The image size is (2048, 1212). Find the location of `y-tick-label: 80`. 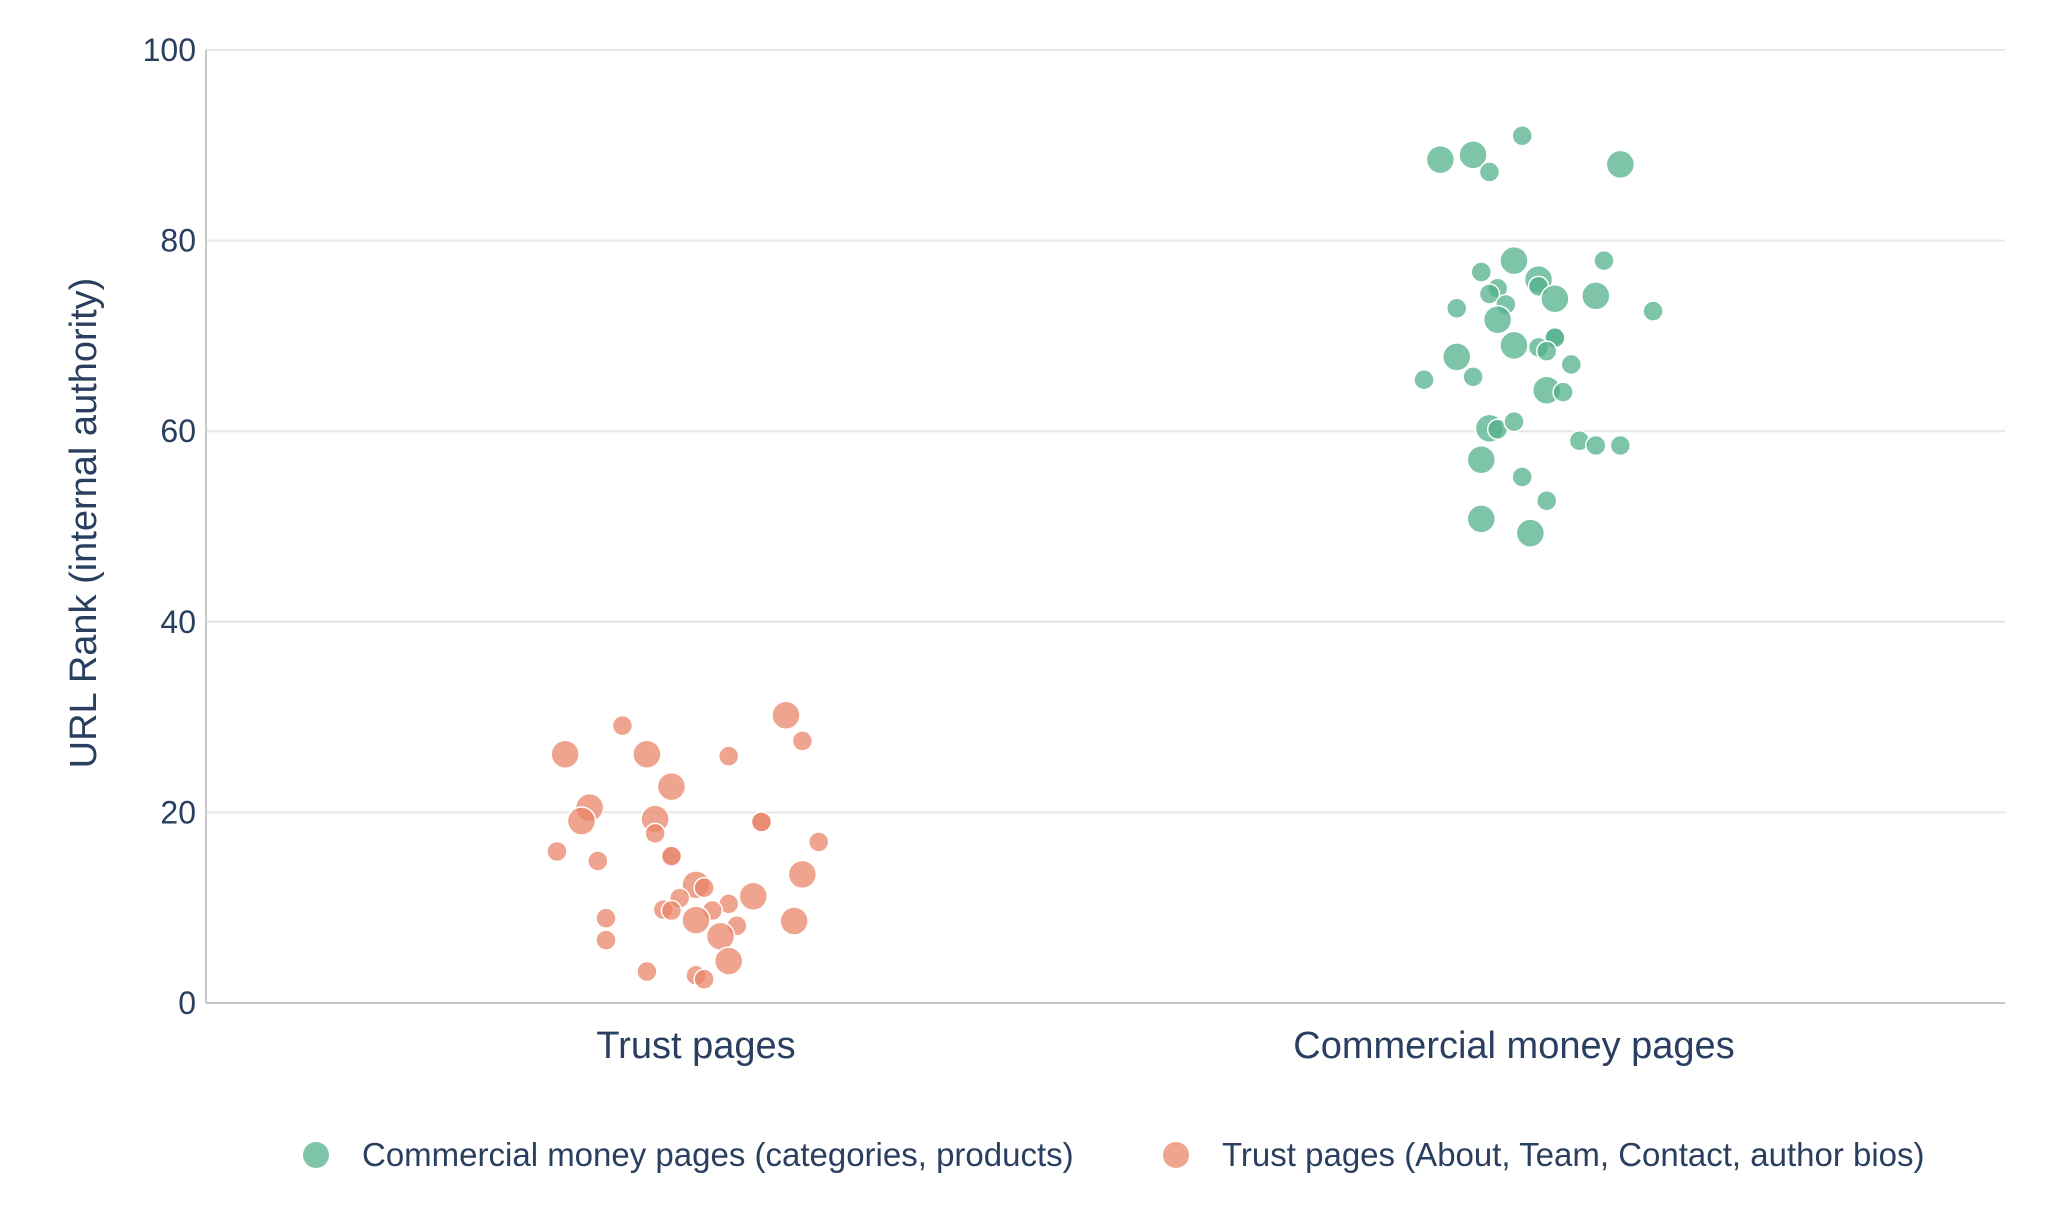

y-tick-label: 80 is located at coordinates (178, 241).